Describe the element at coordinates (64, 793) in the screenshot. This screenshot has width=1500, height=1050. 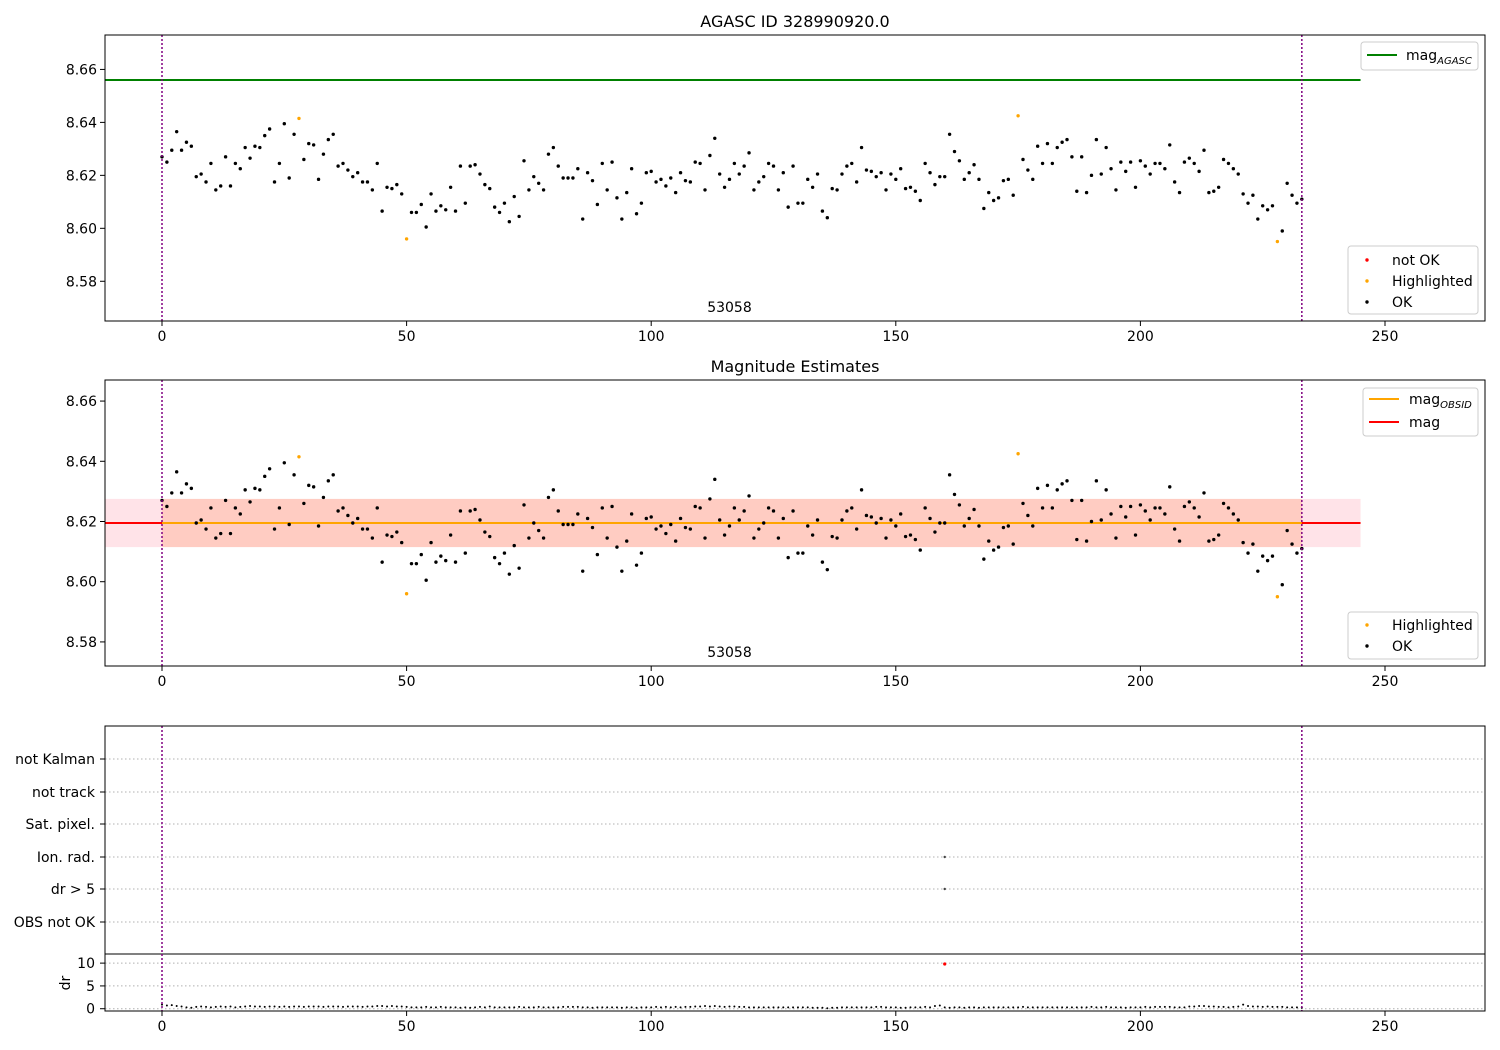
I see `flag-category-label: not track` at that location.